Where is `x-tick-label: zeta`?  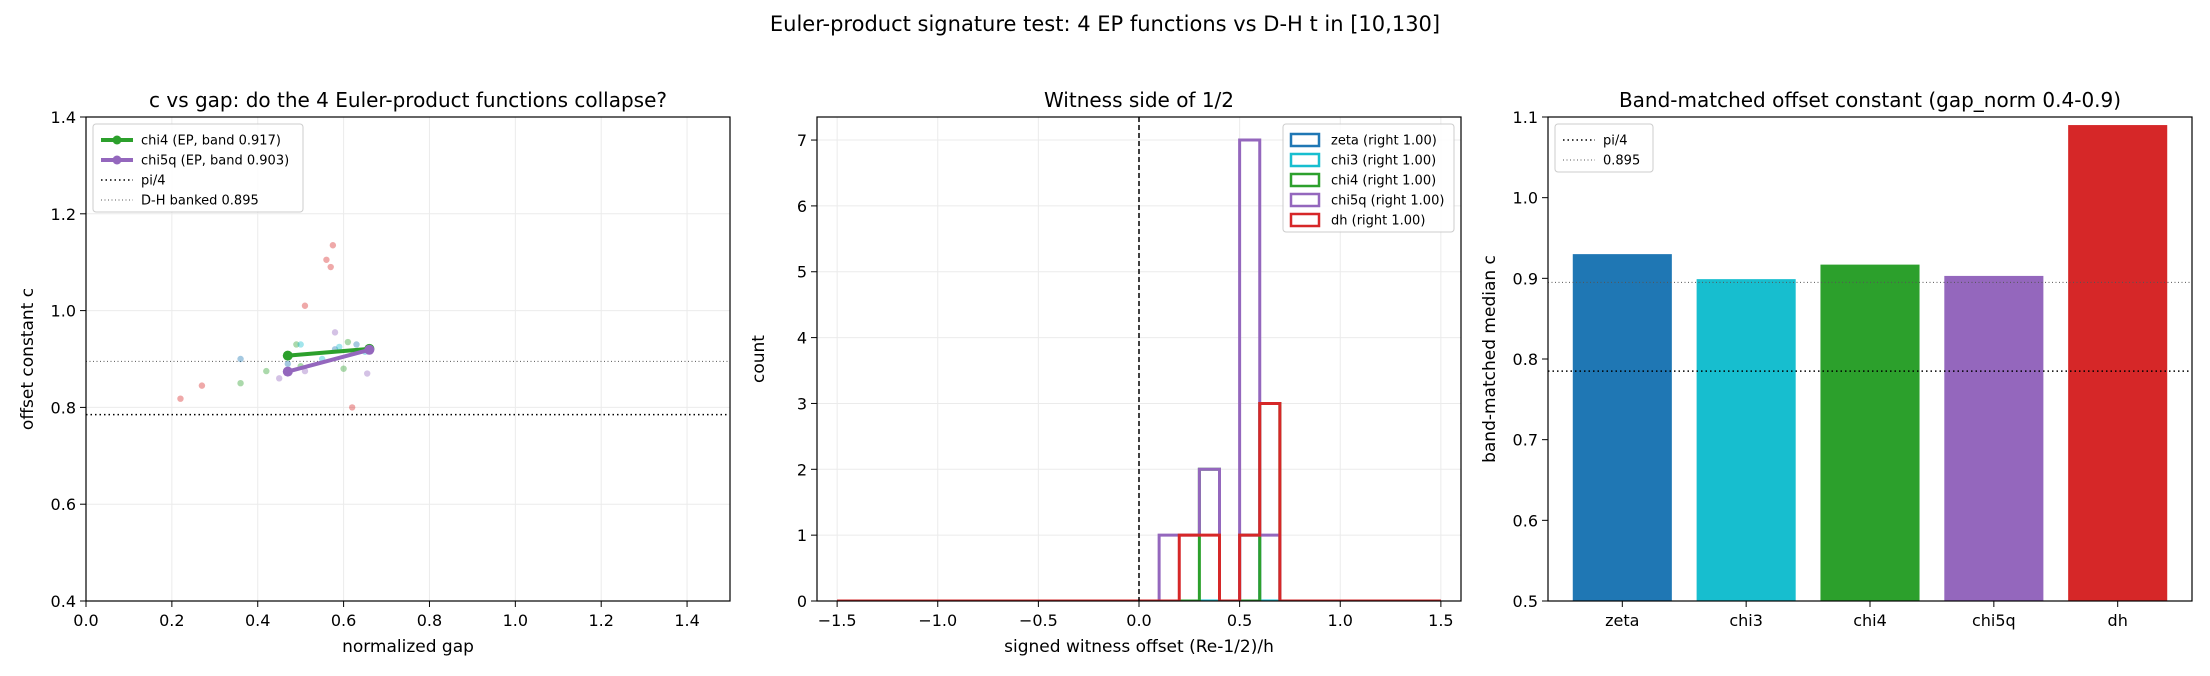 x-tick-label: zeta is located at coordinates (1622, 620).